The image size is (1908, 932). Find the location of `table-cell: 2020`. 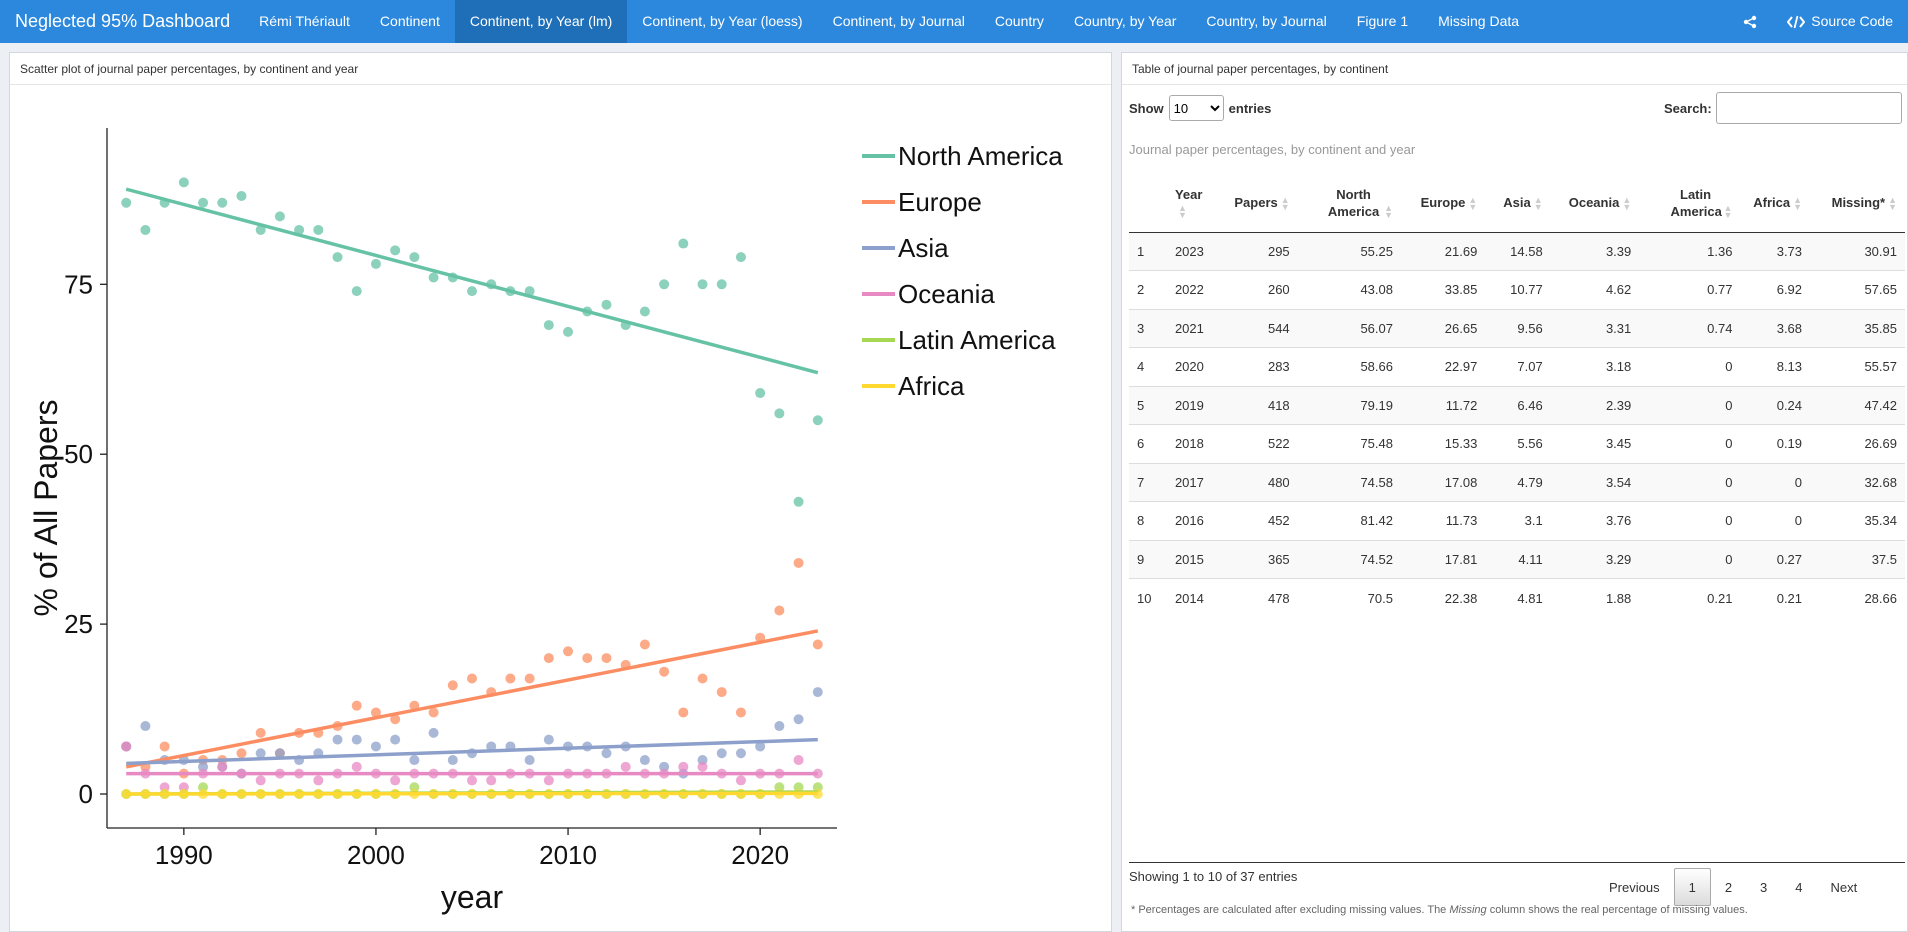

table-cell: 2020 is located at coordinates (1194, 366).